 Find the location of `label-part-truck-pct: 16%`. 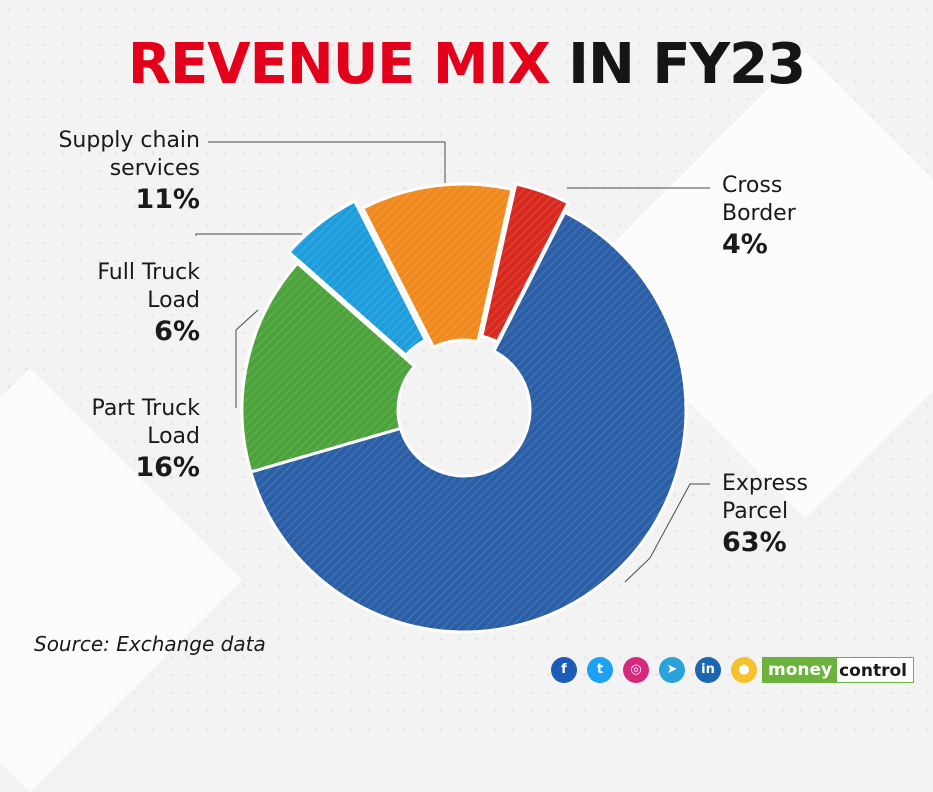

label-part-truck-pct: 16% is located at coordinates (167, 467).